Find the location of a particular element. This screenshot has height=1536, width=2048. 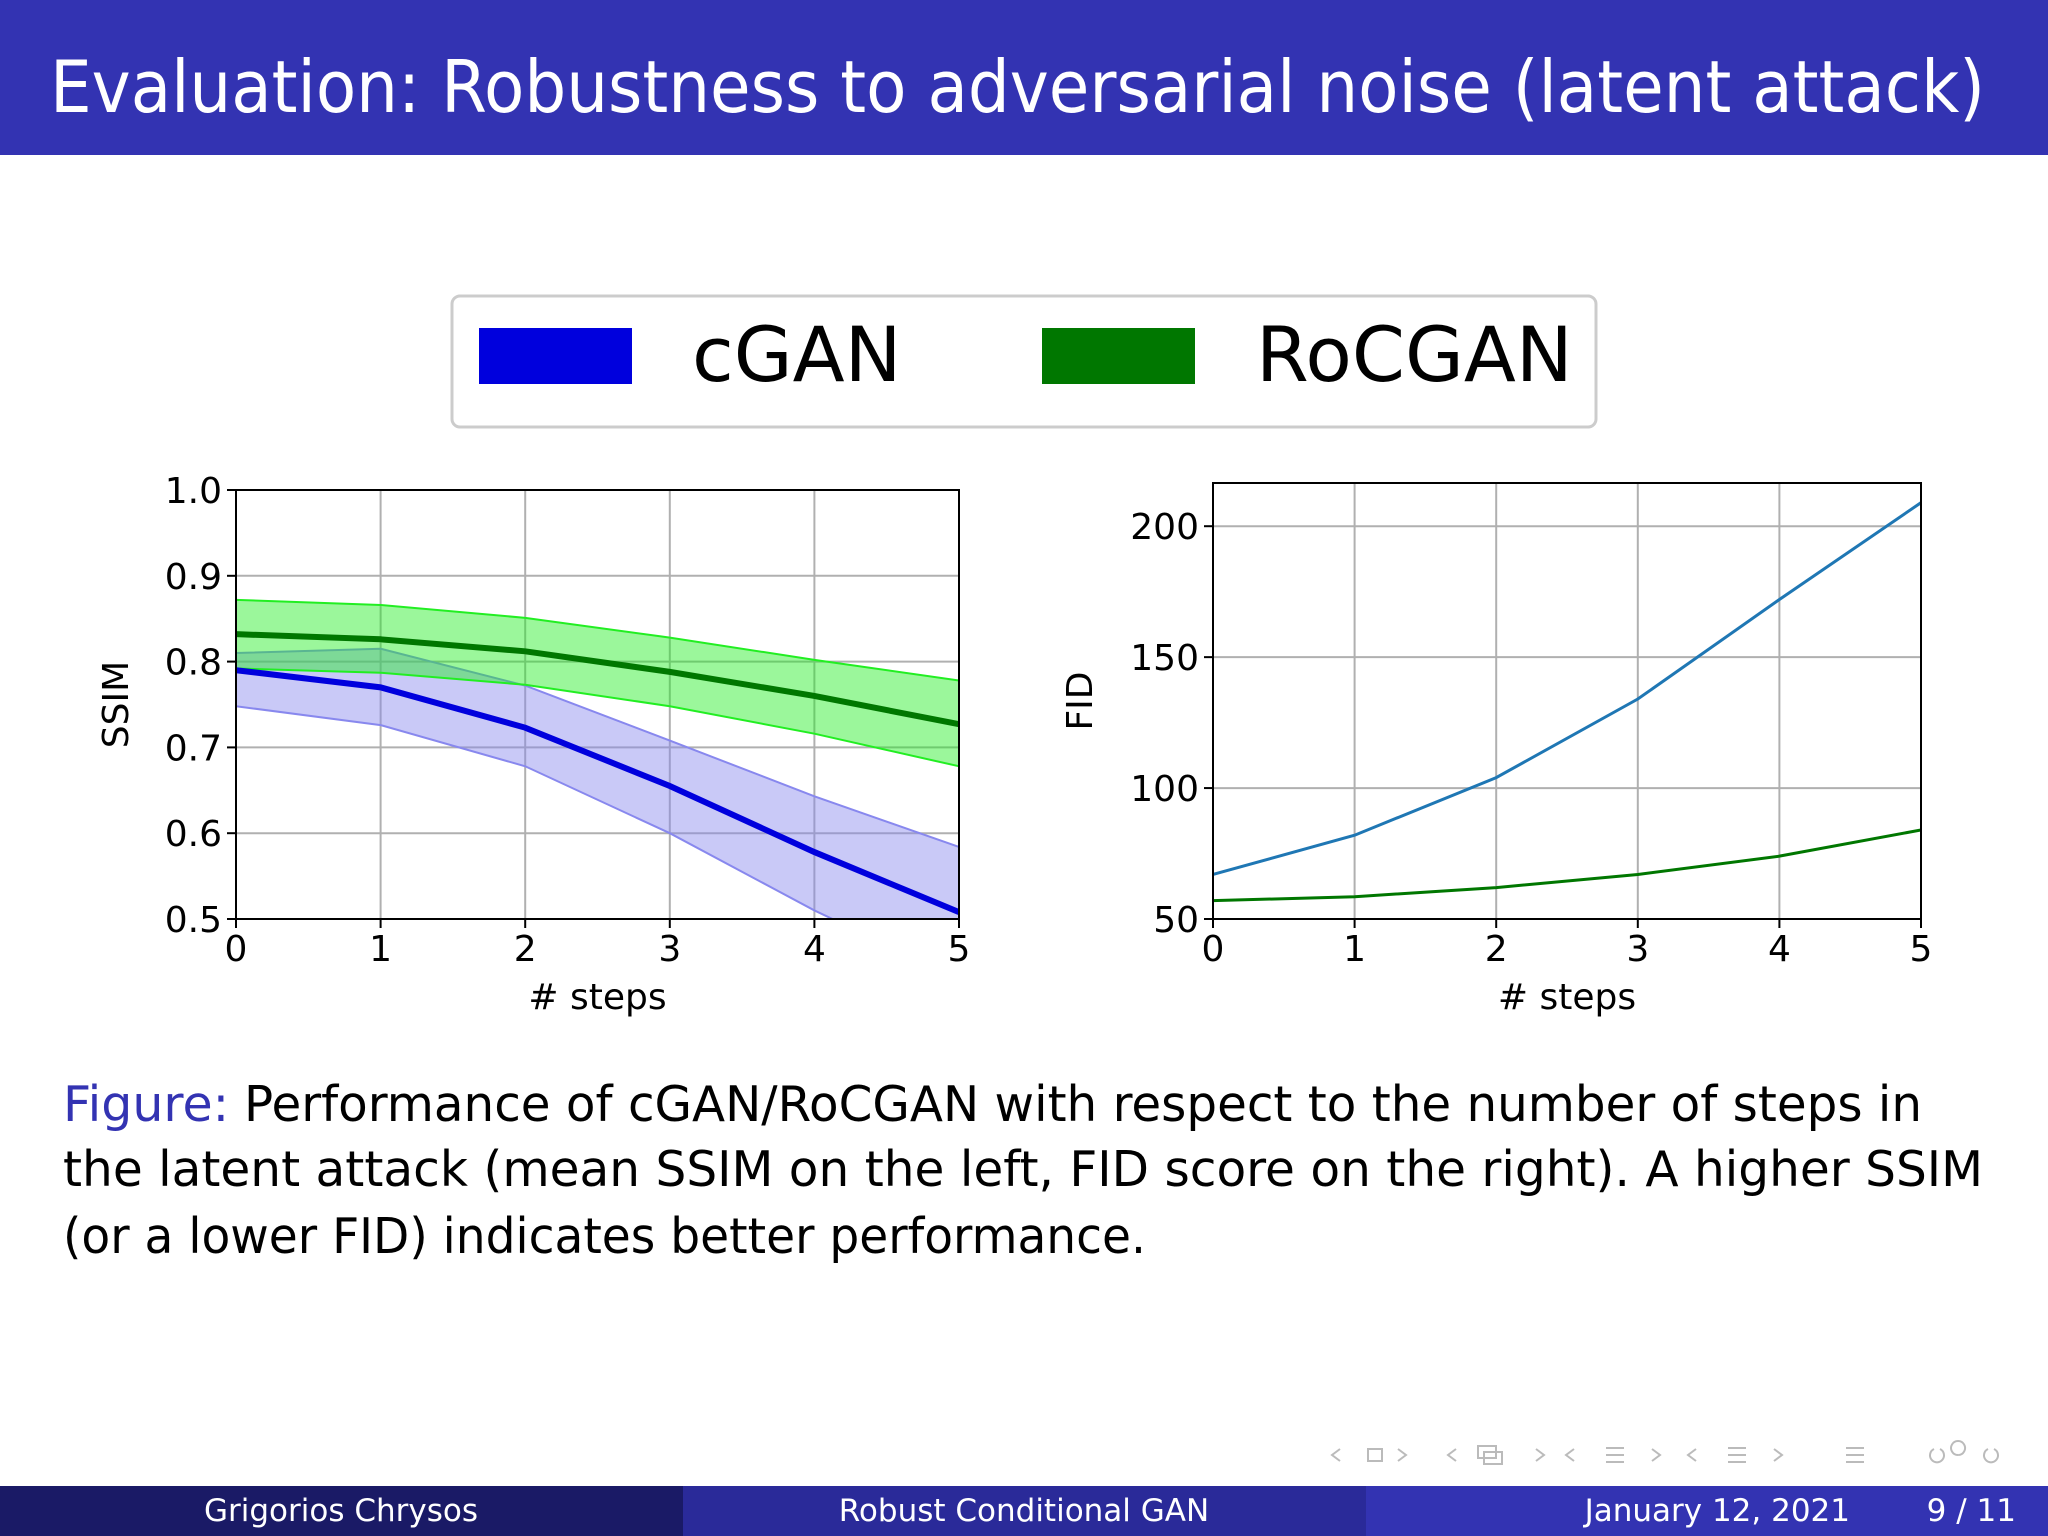

y-tick-label: 0.7 is located at coordinates (193, 748).